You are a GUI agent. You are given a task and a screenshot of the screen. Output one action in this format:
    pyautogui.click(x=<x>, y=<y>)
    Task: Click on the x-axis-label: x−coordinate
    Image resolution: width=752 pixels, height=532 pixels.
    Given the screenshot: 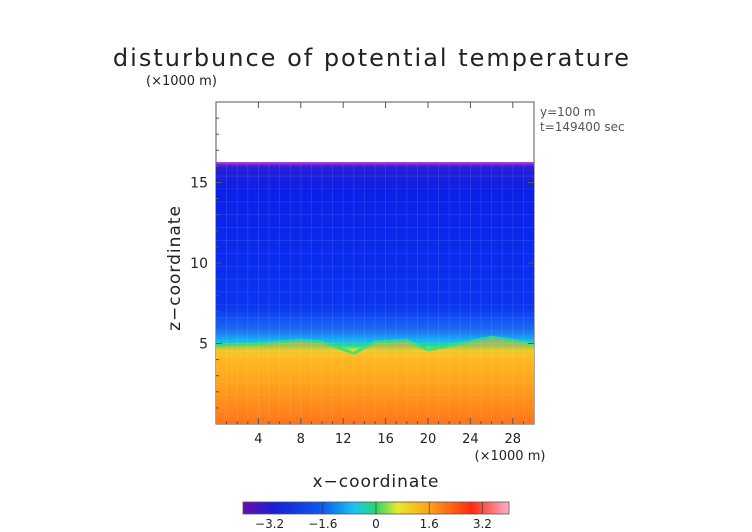 What is the action you would take?
    pyautogui.click(x=376, y=482)
    